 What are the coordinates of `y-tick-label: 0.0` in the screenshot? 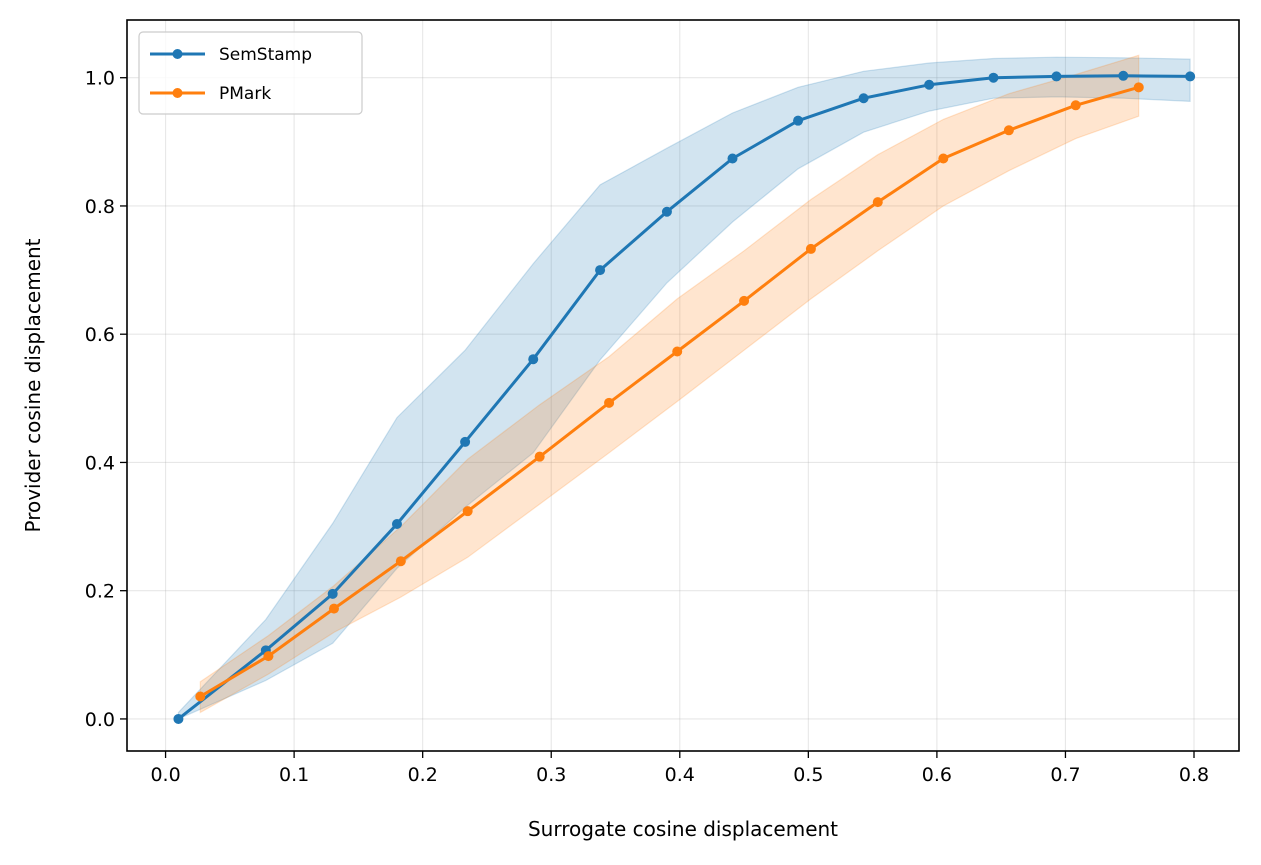 It's located at (100, 720).